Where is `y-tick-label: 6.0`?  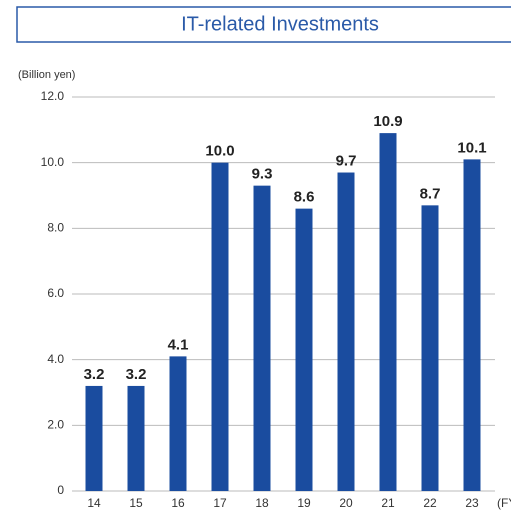
y-tick-label: 6.0 is located at coordinates (55, 293).